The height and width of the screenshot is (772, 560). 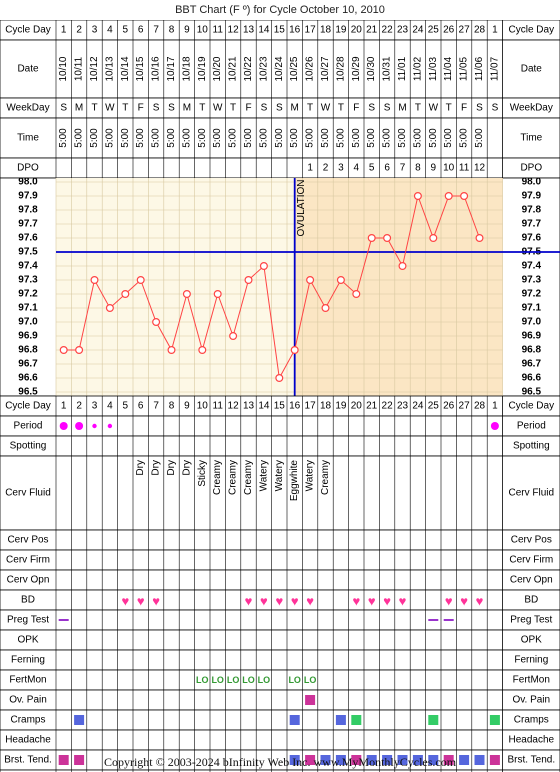 What do you see at coordinates (387, 68) in the screenshot?
I see `date-cell: 10/31` at bounding box center [387, 68].